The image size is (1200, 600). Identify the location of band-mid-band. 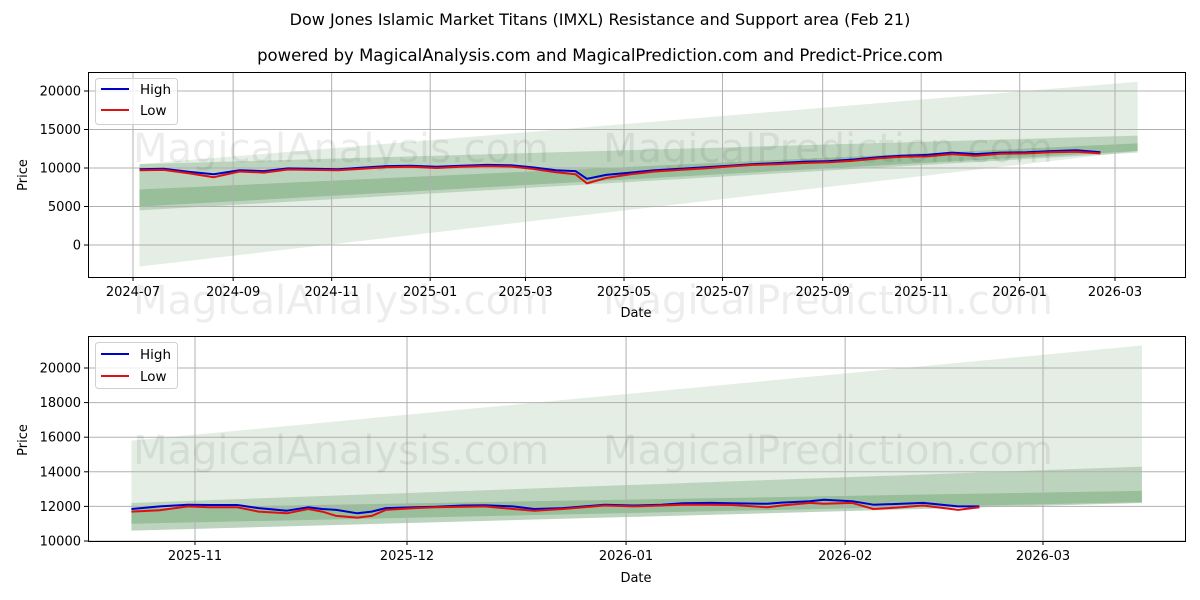
(636, 498).